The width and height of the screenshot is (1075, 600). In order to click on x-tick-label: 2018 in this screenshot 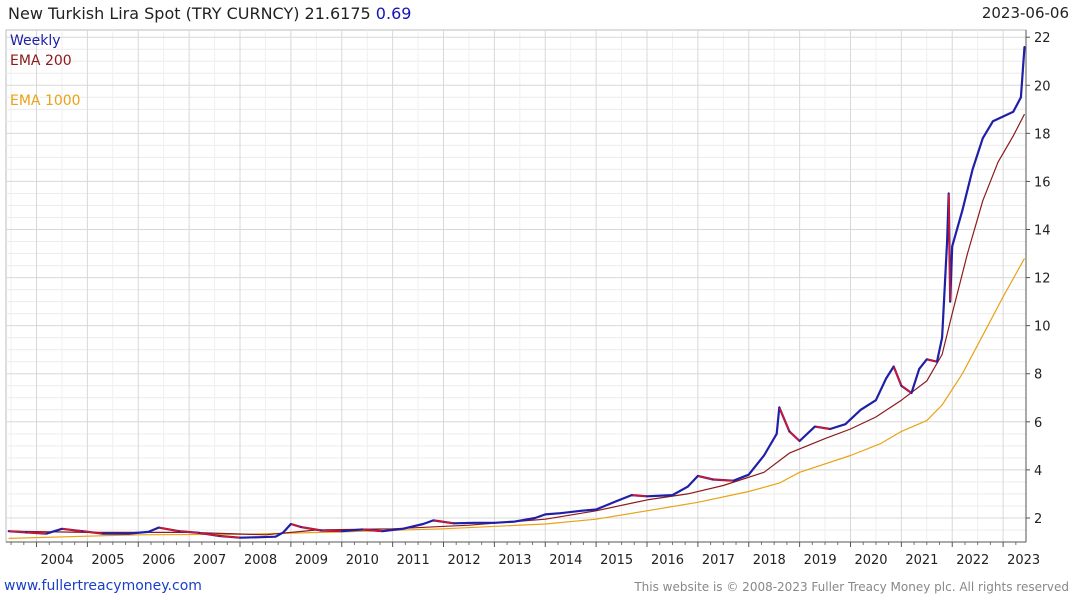, I will do `click(769, 560)`.